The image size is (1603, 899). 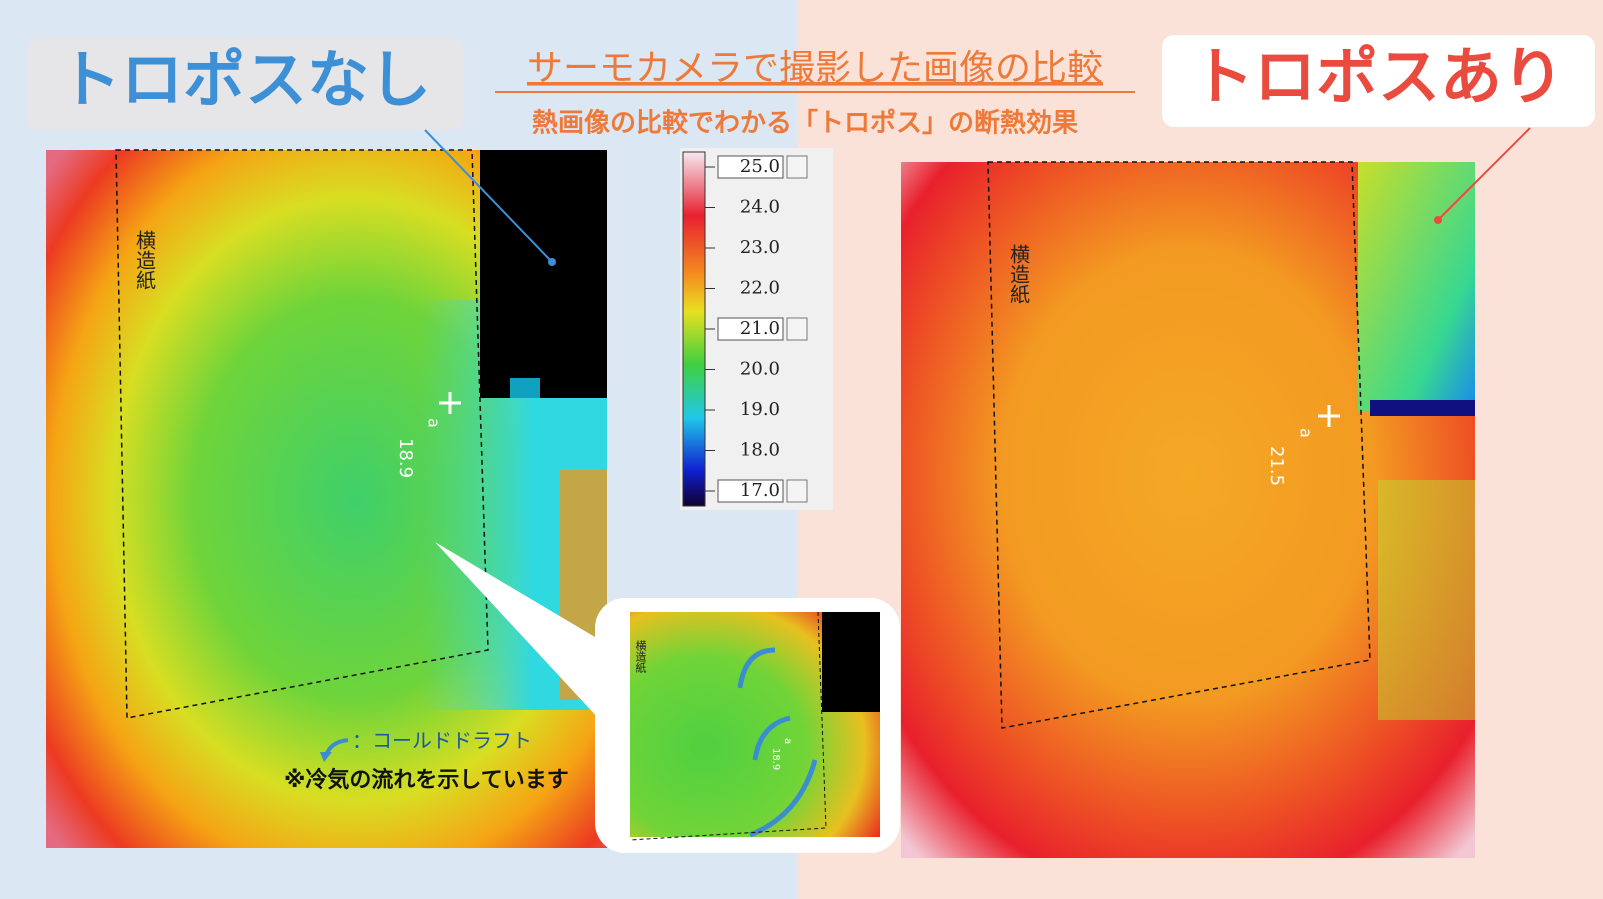 I want to click on inset-point-value: 18.9, so click(x=775, y=759).